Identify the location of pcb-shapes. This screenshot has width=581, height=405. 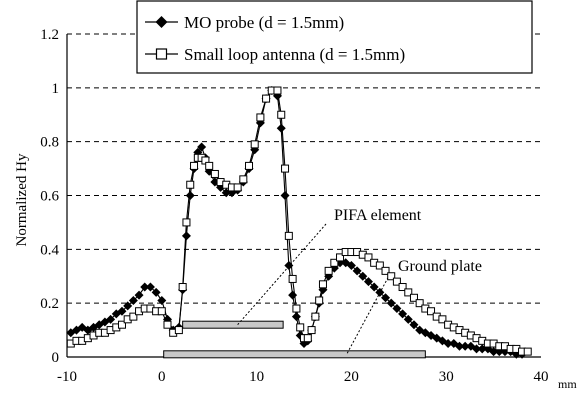
(294, 339).